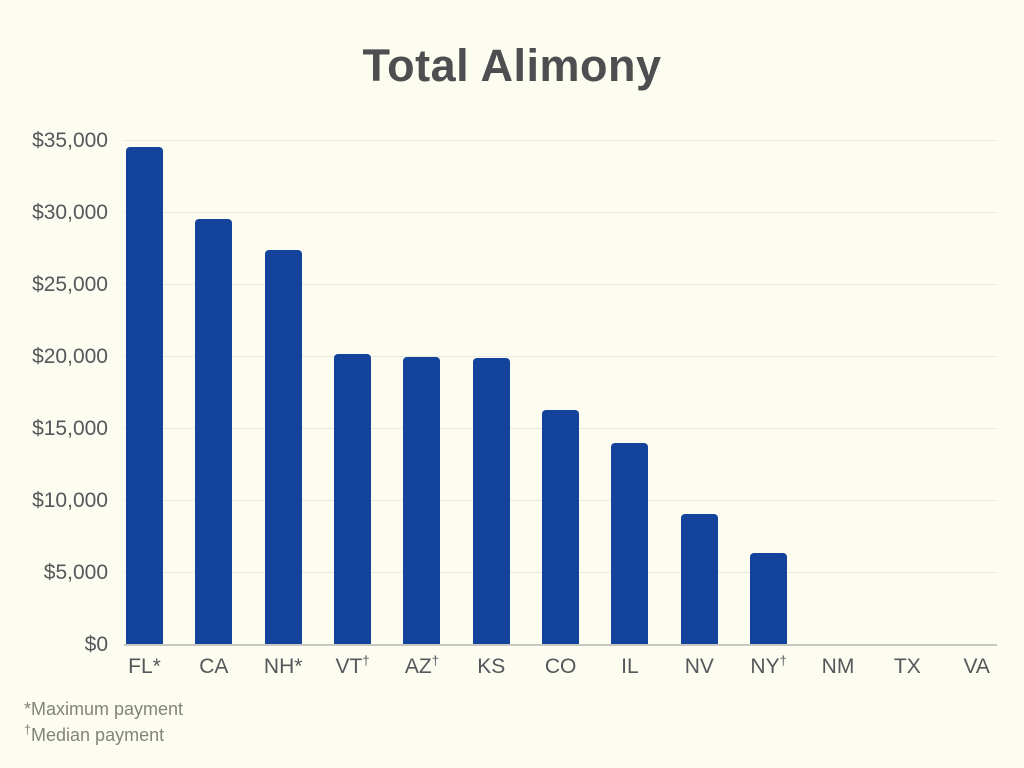  Describe the element at coordinates (75, 572) in the screenshot. I see `y-tick-label: $5,000` at that location.